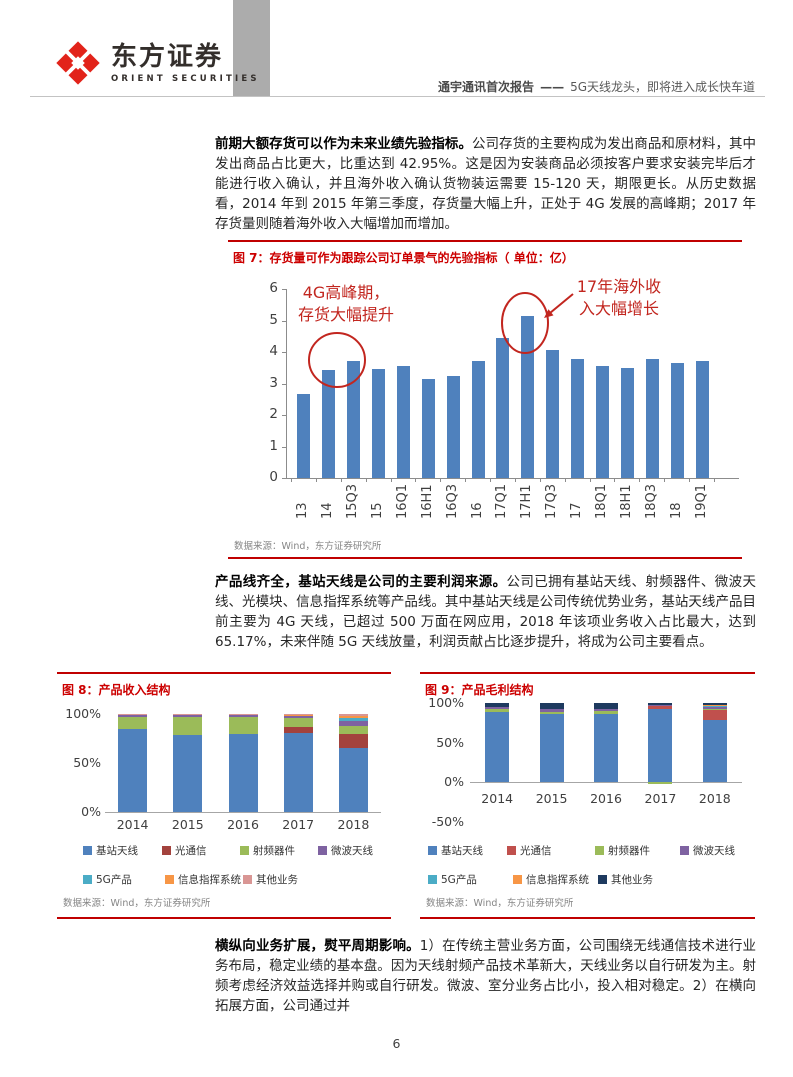 The width and height of the screenshot is (793, 1077). I want to click on y-tick-label: 100%, so click(83, 713).